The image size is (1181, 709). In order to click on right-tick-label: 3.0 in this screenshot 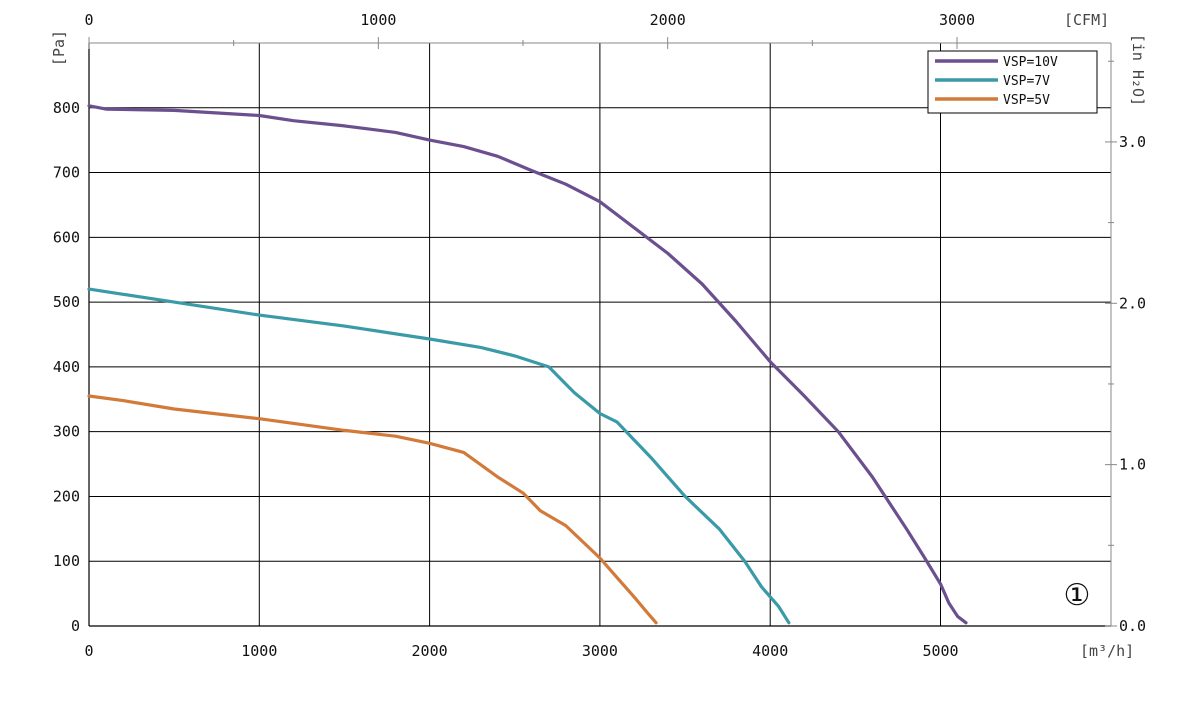, I will do `click(1132, 142)`.